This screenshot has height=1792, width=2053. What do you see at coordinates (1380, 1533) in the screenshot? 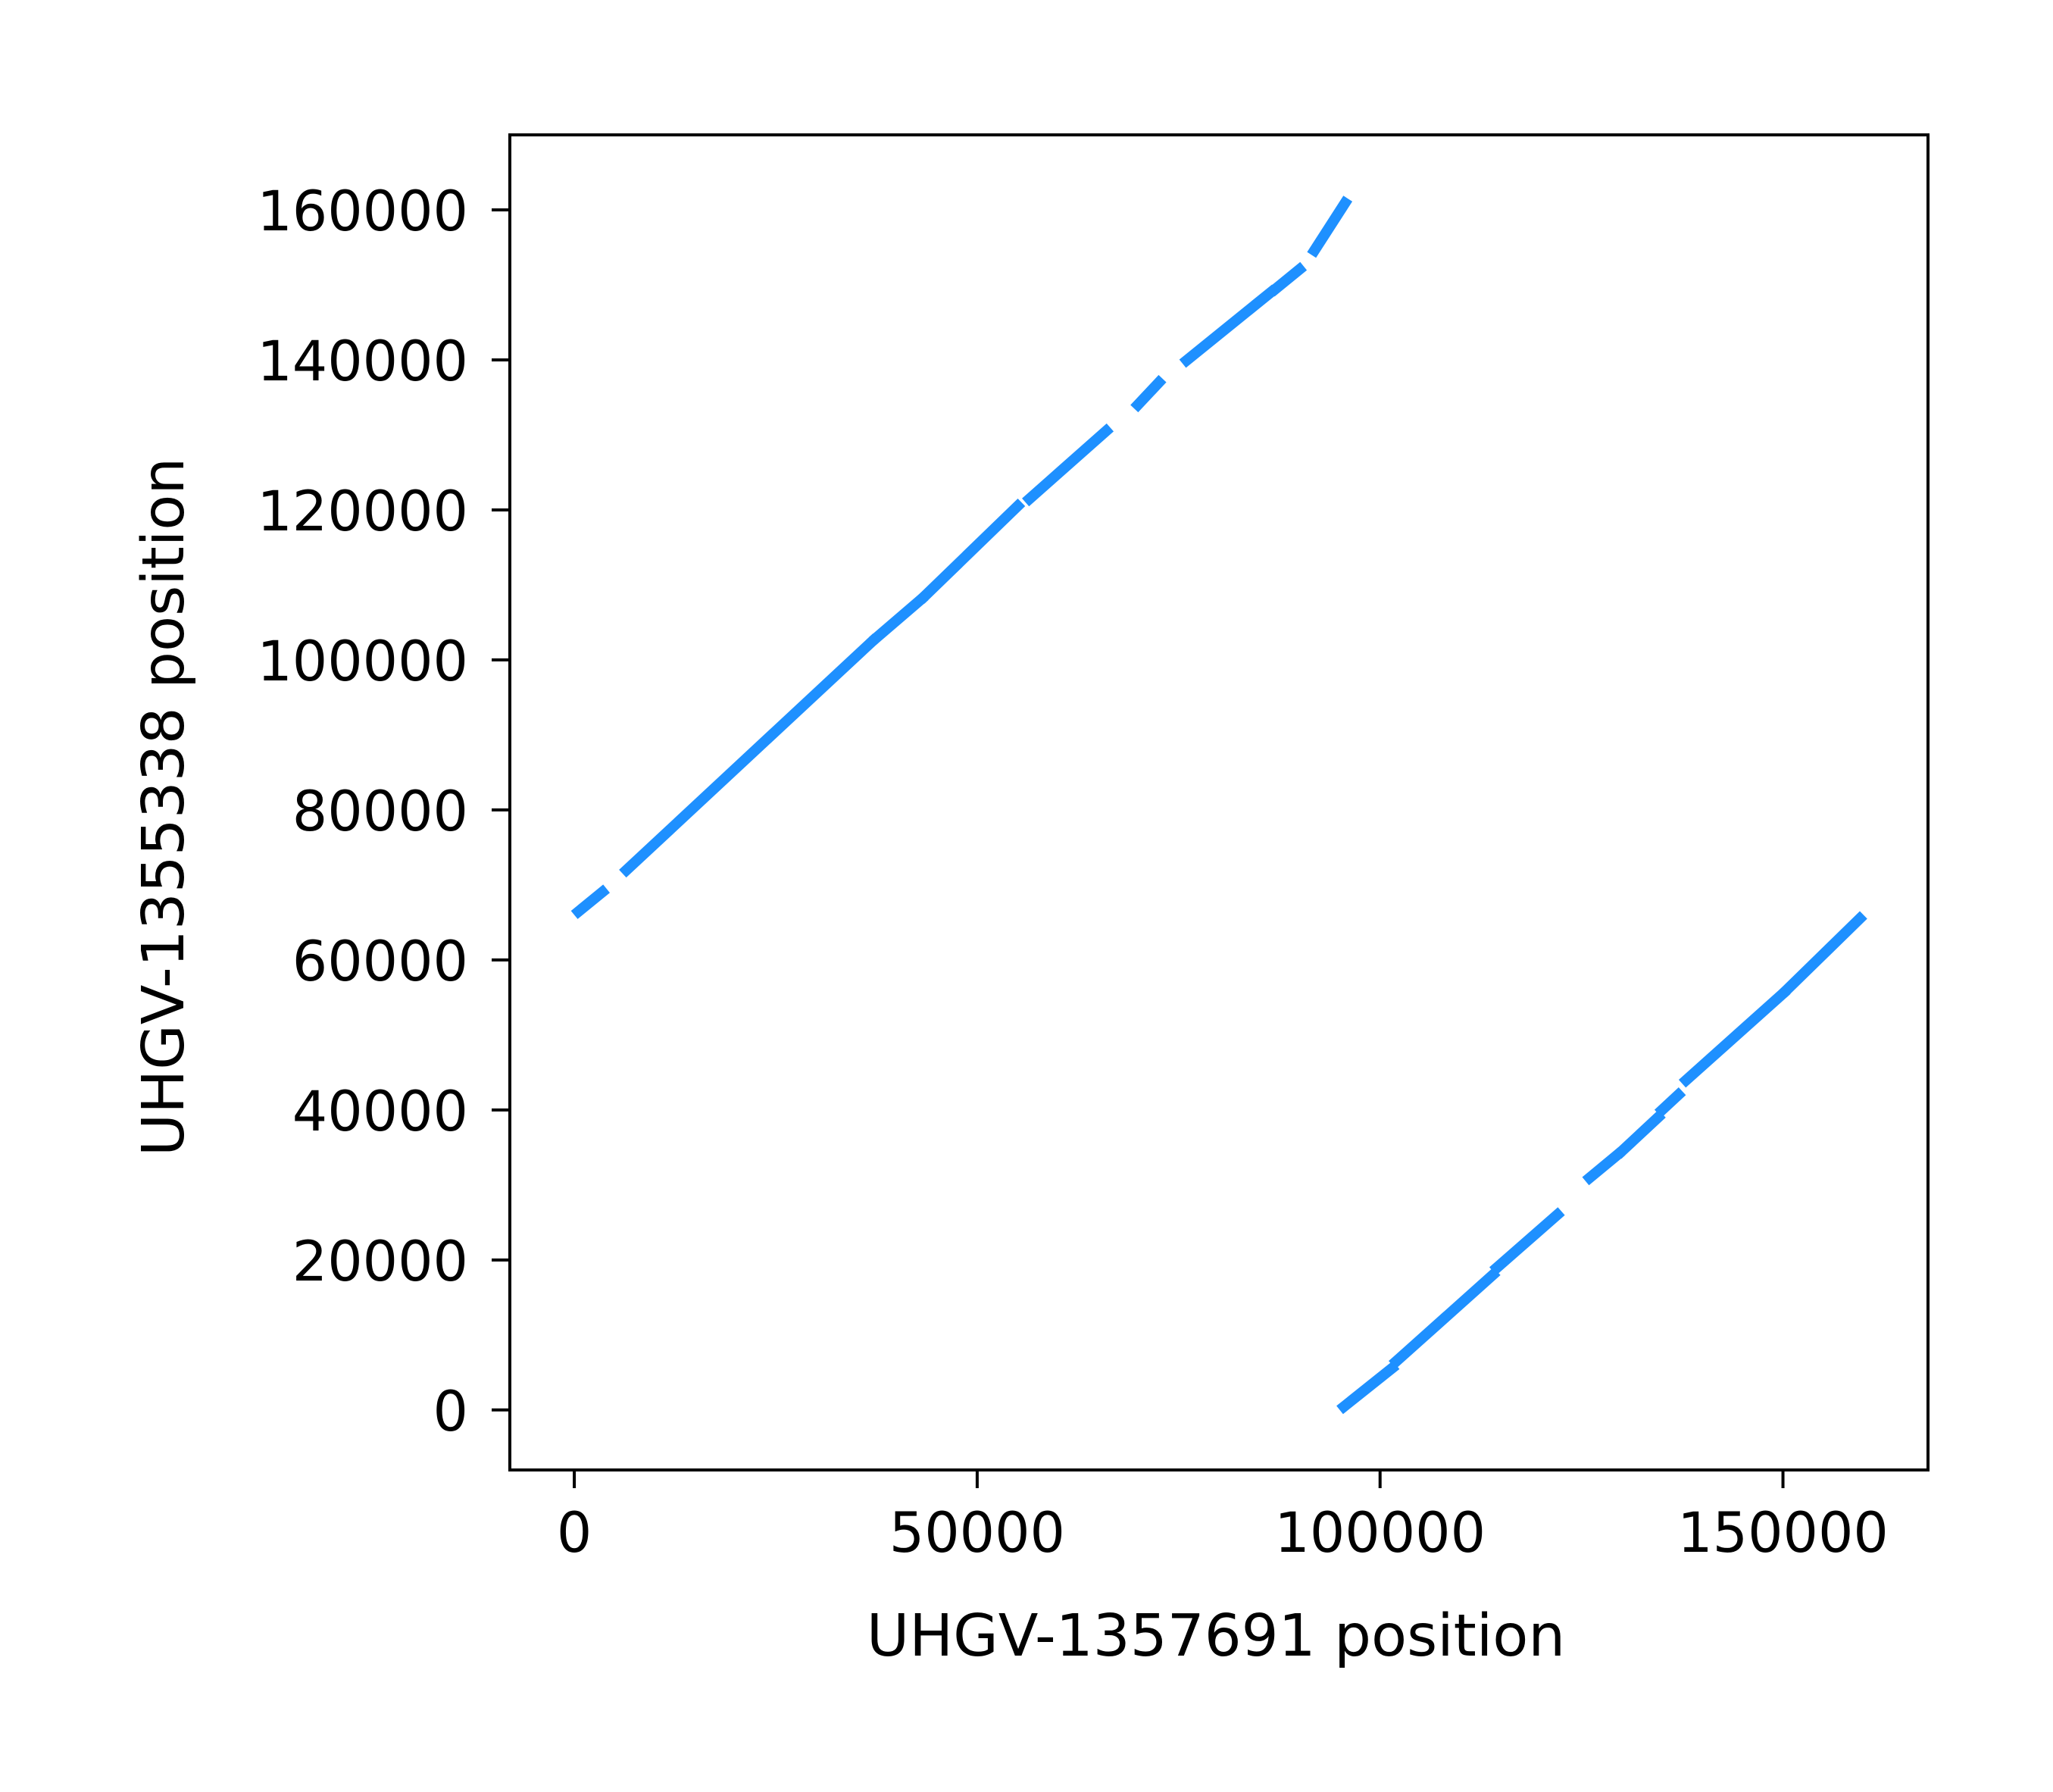
I see `x-tick-label: 100000` at bounding box center [1380, 1533].